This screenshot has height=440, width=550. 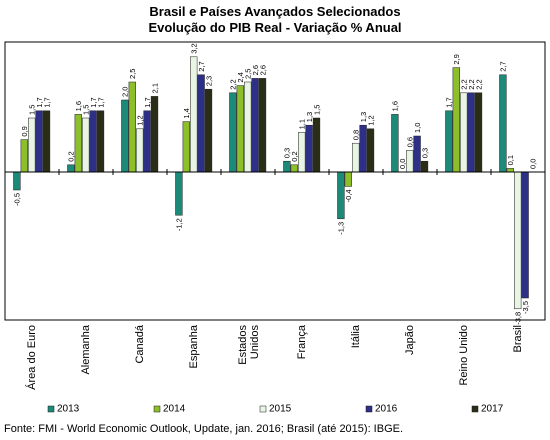 I want to click on value-label: -3,5, so click(x=525, y=307).